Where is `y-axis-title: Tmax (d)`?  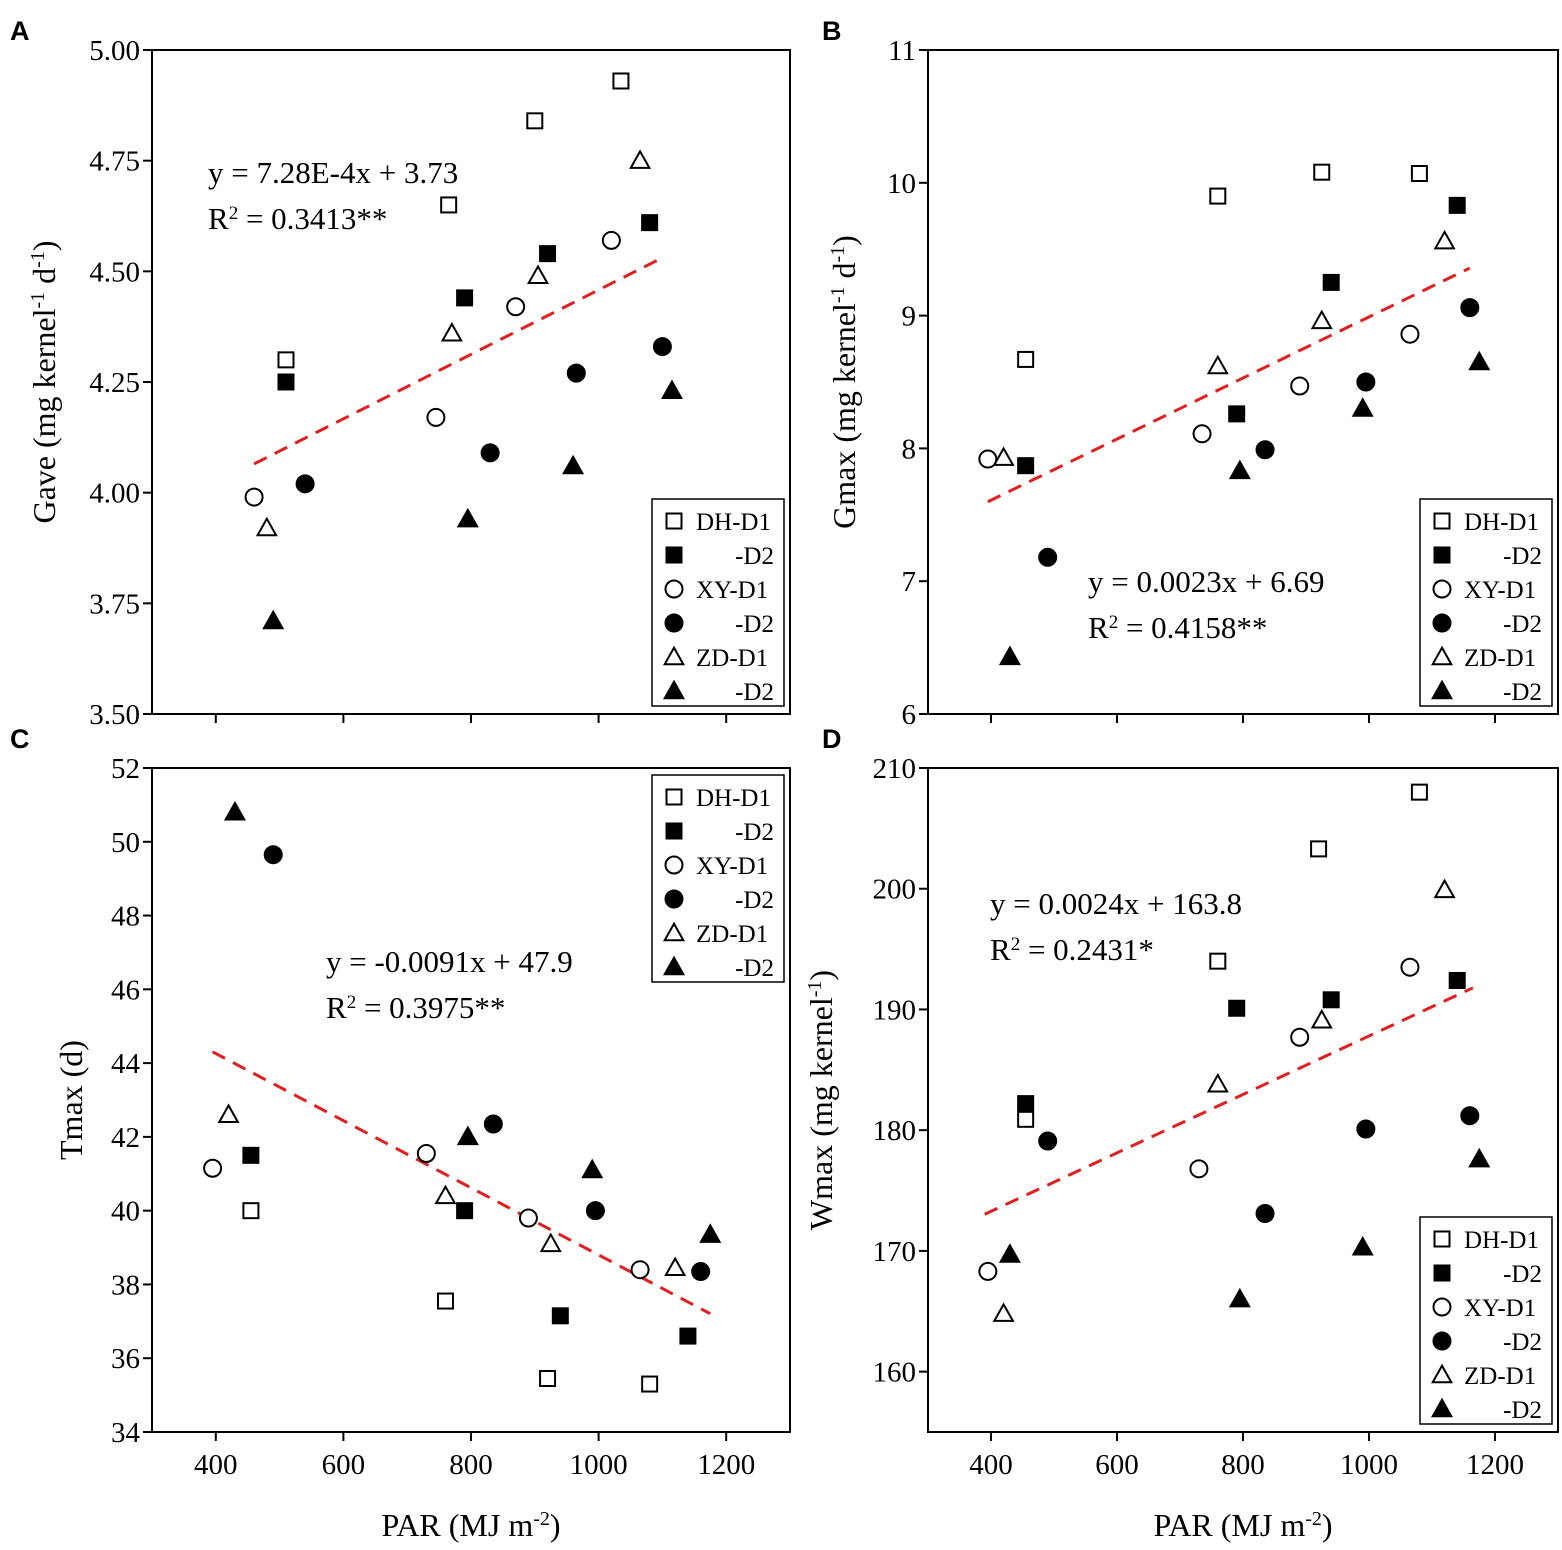 y-axis-title: Tmax (d) is located at coordinates (71, 1100).